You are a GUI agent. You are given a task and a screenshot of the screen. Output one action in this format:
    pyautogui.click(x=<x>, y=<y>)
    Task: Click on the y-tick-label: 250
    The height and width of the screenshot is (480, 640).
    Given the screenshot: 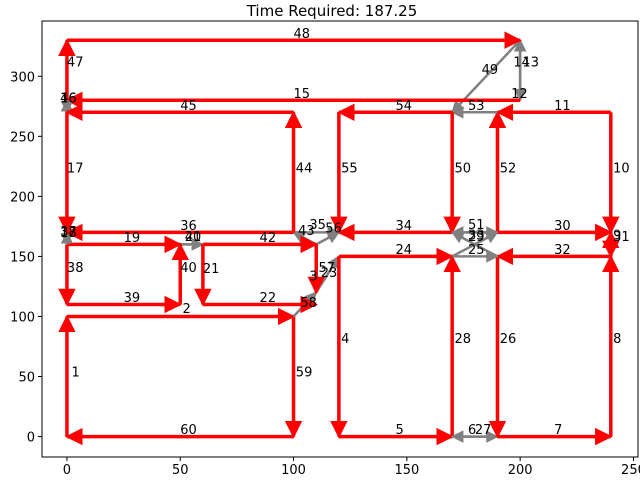 What is the action you would take?
    pyautogui.click(x=22, y=137)
    